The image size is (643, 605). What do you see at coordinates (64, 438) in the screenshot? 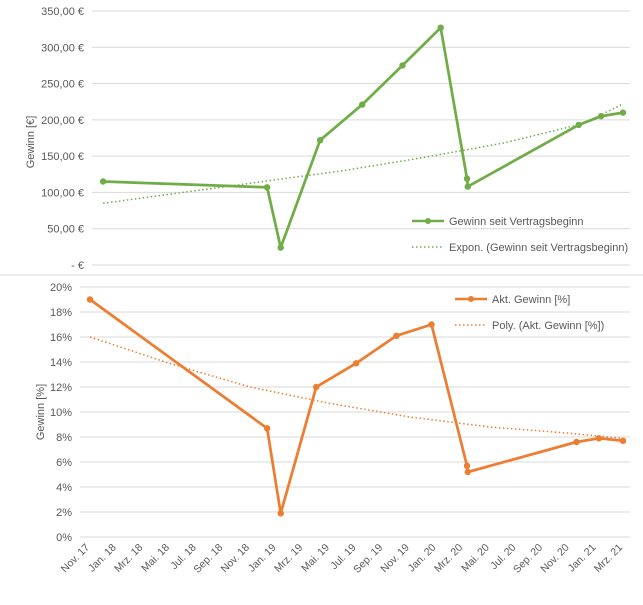
I see `bottom-y-tick-label-4: 8%` at bounding box center [64, 438].